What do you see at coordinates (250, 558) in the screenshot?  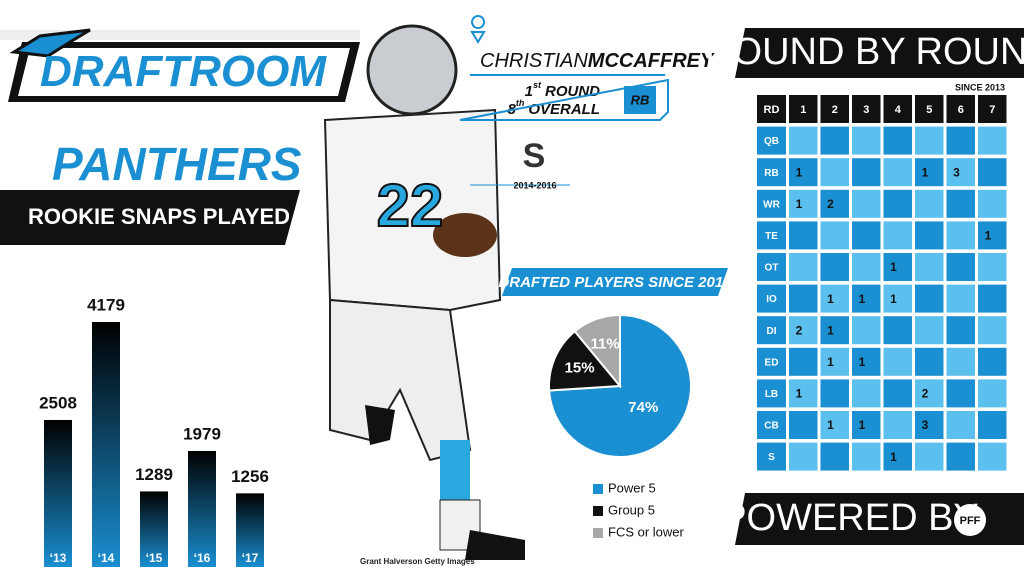 I see `x-tick-label: ‘17` at bounding box center [250, 558].